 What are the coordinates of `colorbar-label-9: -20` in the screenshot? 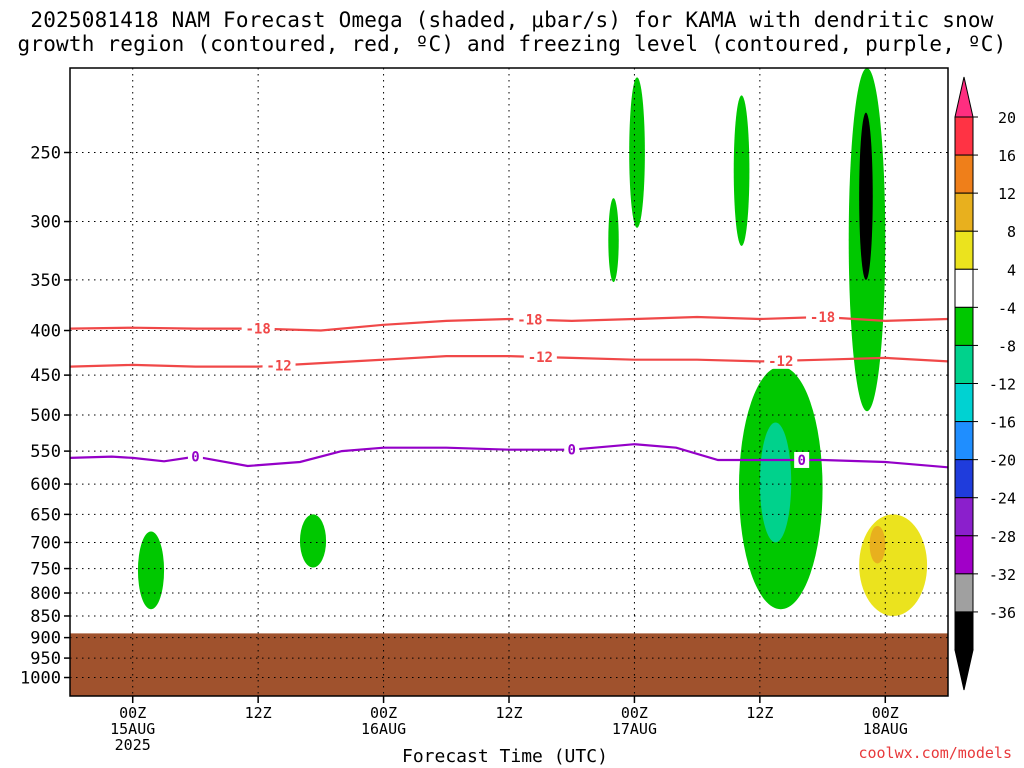 It's located at (1002, 461).